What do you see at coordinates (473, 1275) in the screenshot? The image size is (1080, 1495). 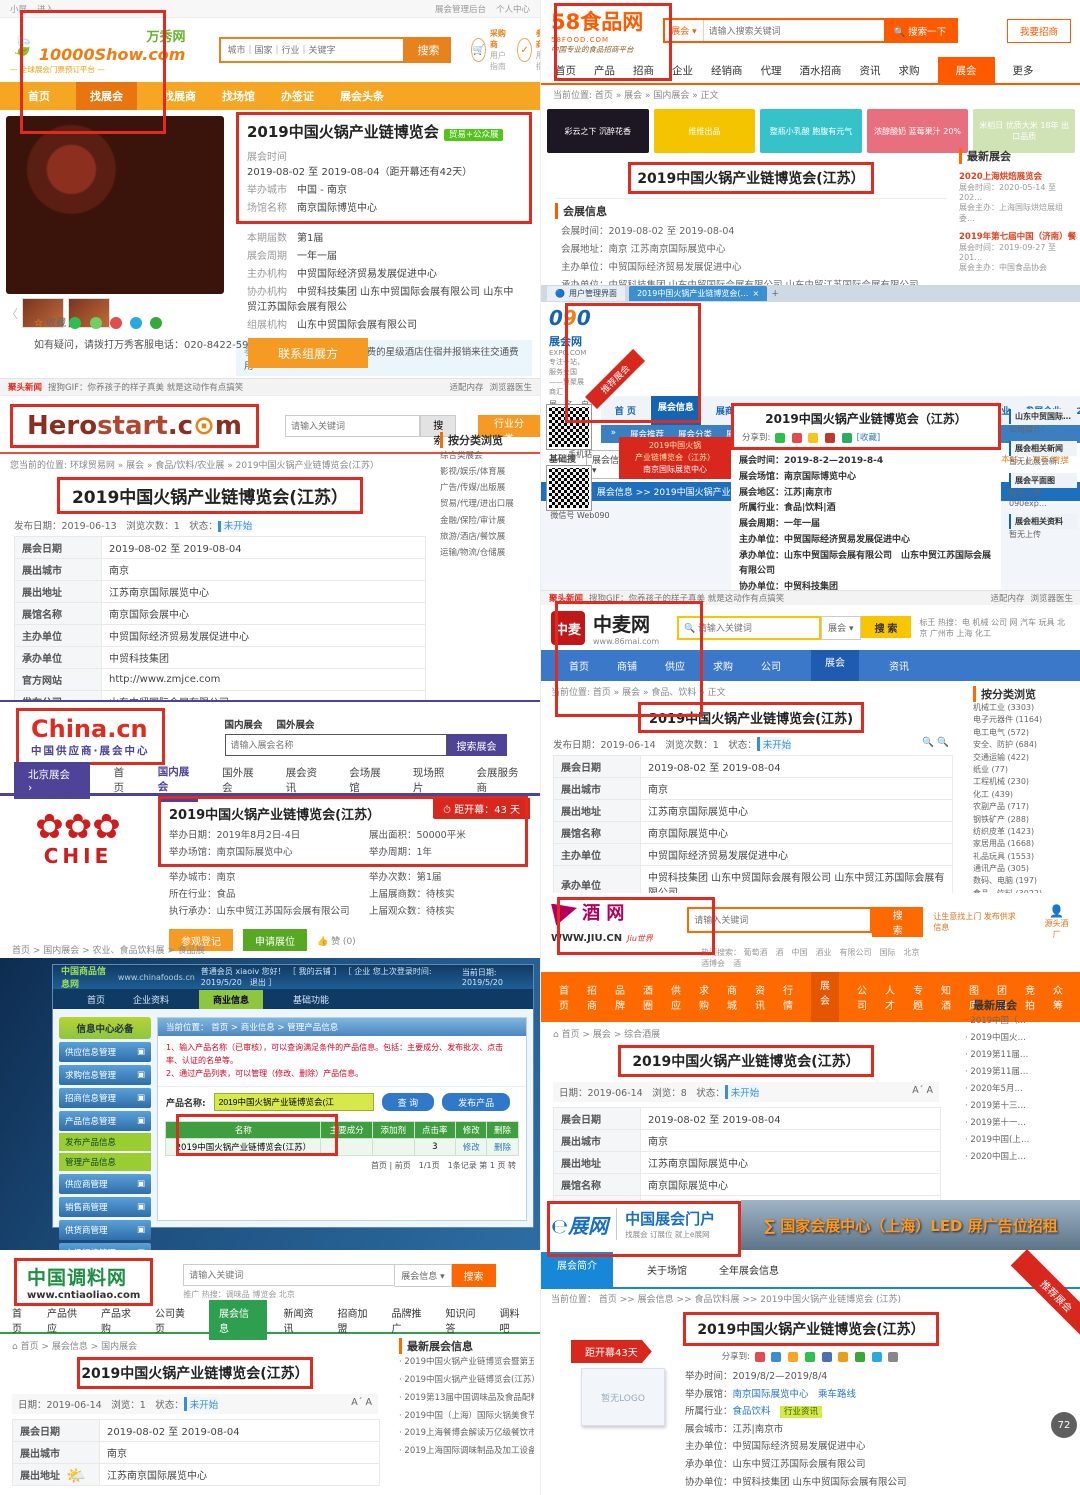 I see `search-button: 搜索` at bounding box center [473, 1275].